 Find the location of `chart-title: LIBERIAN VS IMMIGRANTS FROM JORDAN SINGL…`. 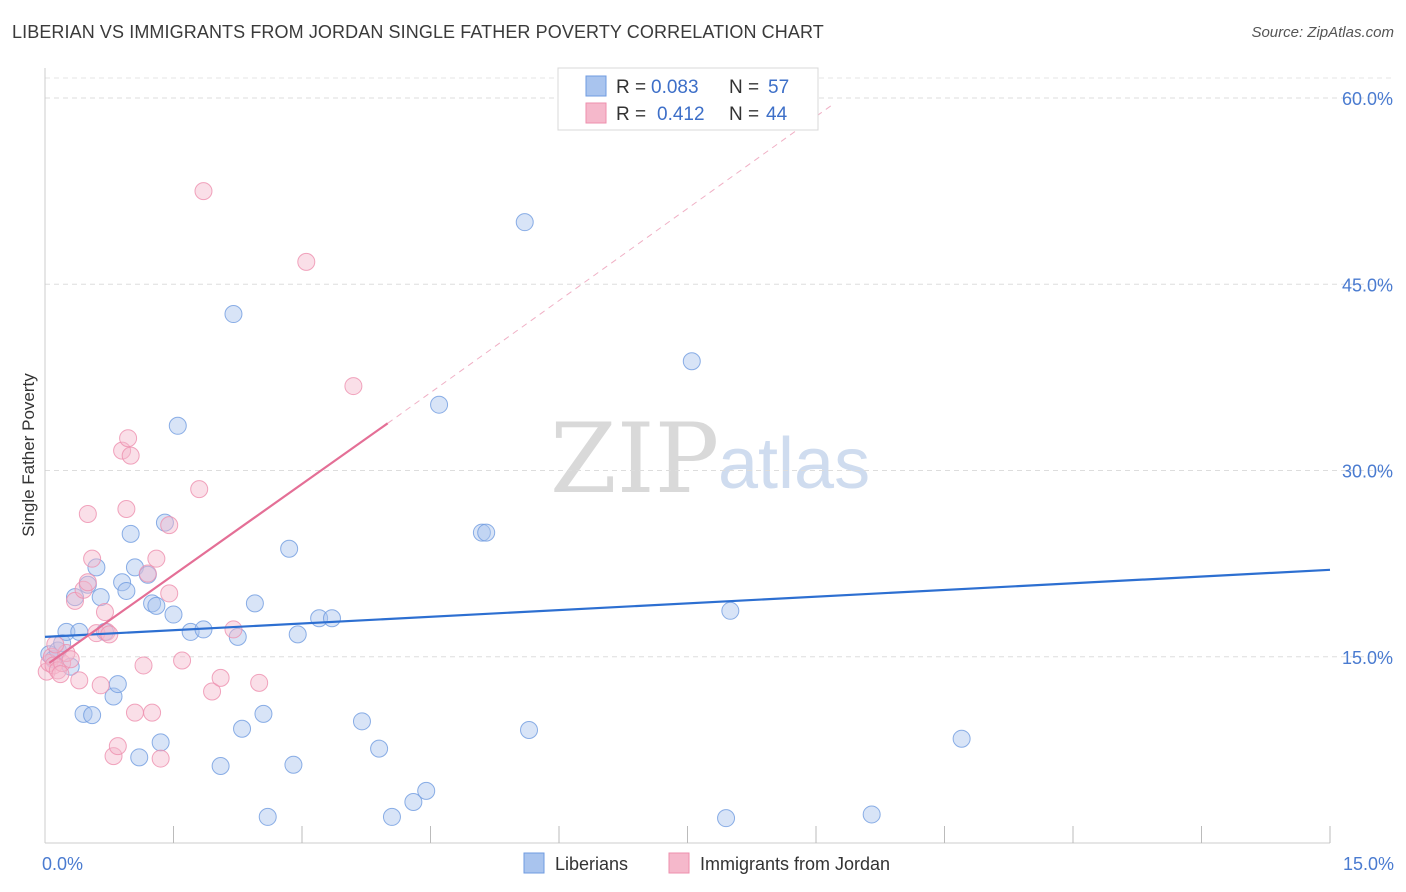

chart-title: LIBERIAN VS IMMIGRANTS FROM JORDAN SINGL… is located at coordinates (418, 32).